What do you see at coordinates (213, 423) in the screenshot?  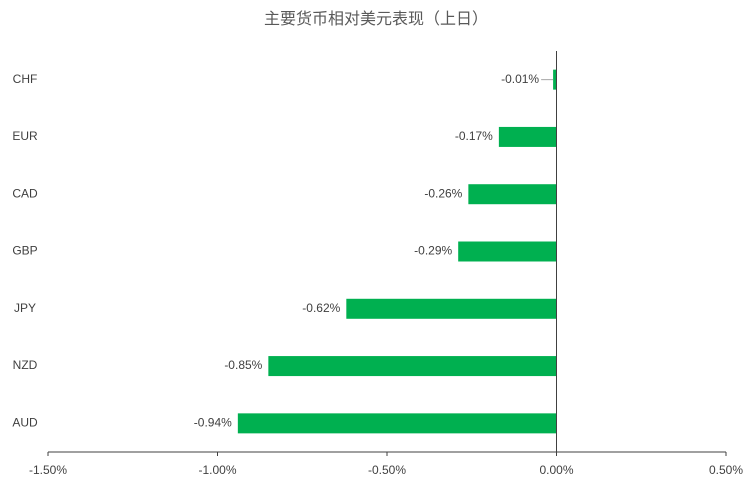 I see `value-label: -0.94%` at bounding box center [213, 423].